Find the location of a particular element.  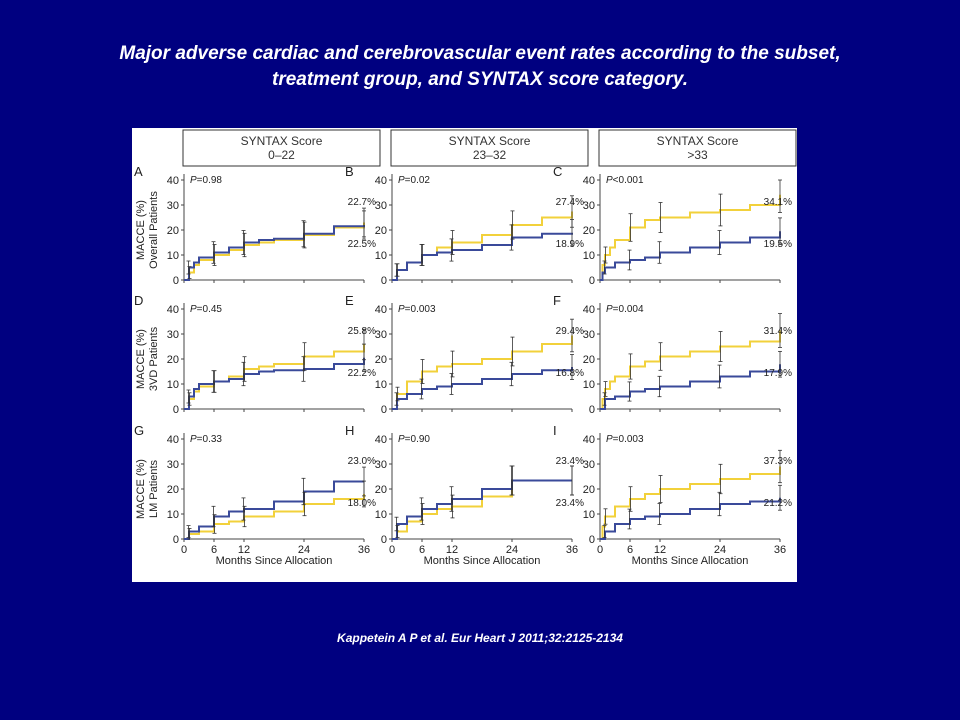

end-label-bottom: 21.2% is located at coordinates (778, 503).